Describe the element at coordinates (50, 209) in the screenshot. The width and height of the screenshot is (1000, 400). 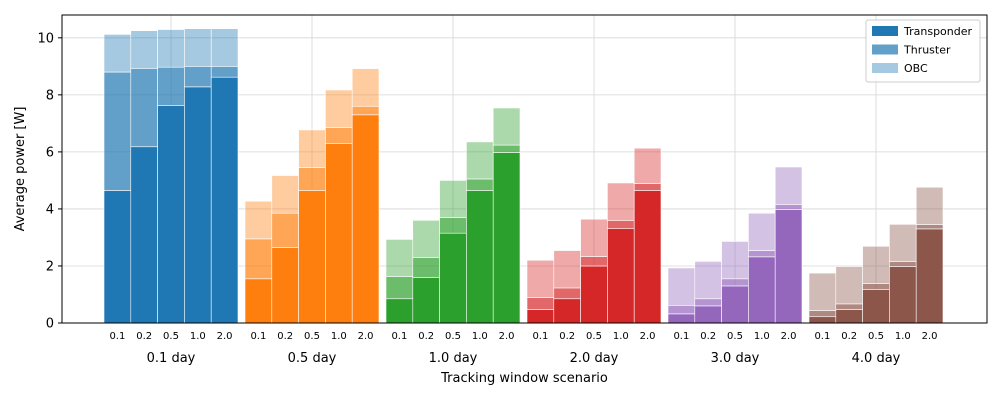
I see `y-tick-label: 4` at that location.